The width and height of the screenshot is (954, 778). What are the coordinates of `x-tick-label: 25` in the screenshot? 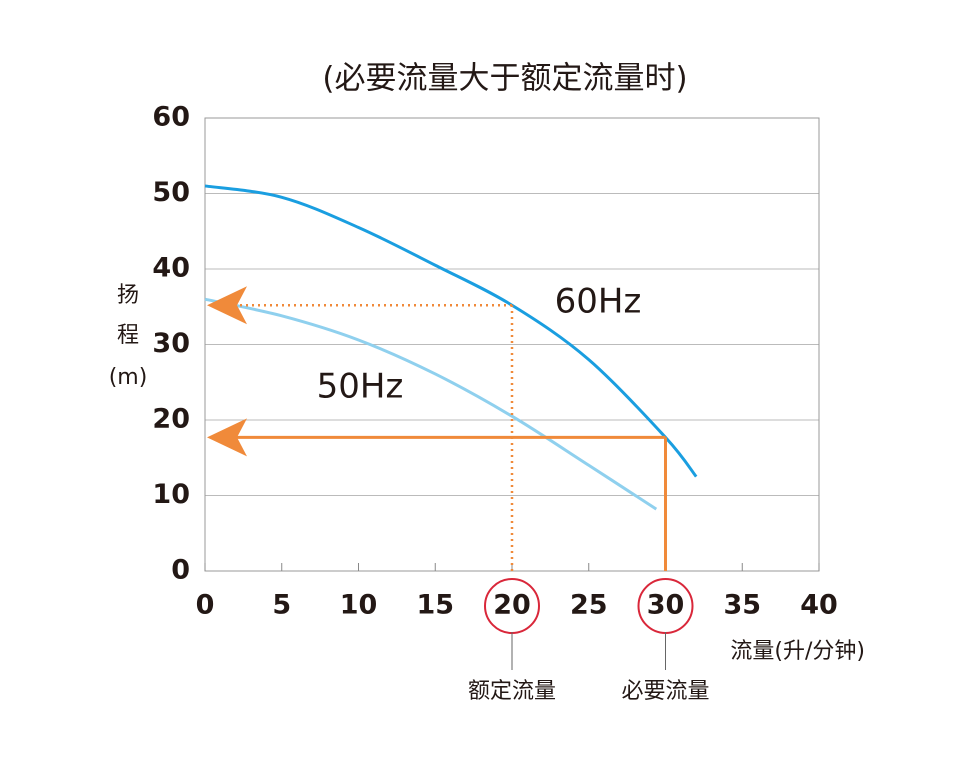 It's located at (589, 605).